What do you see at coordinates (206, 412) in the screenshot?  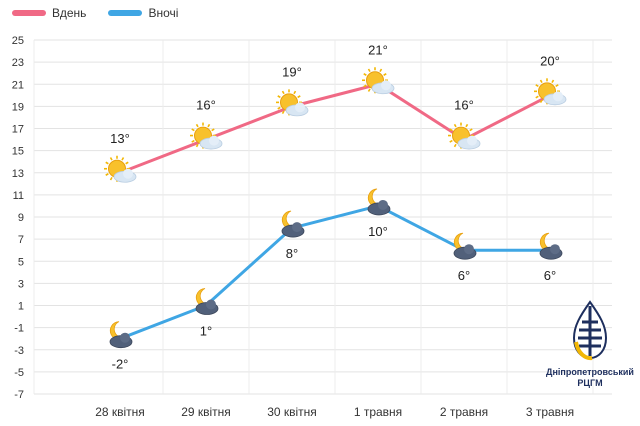 I see `x-tick-label: 29 квітня` at bounding box center [206, 412].